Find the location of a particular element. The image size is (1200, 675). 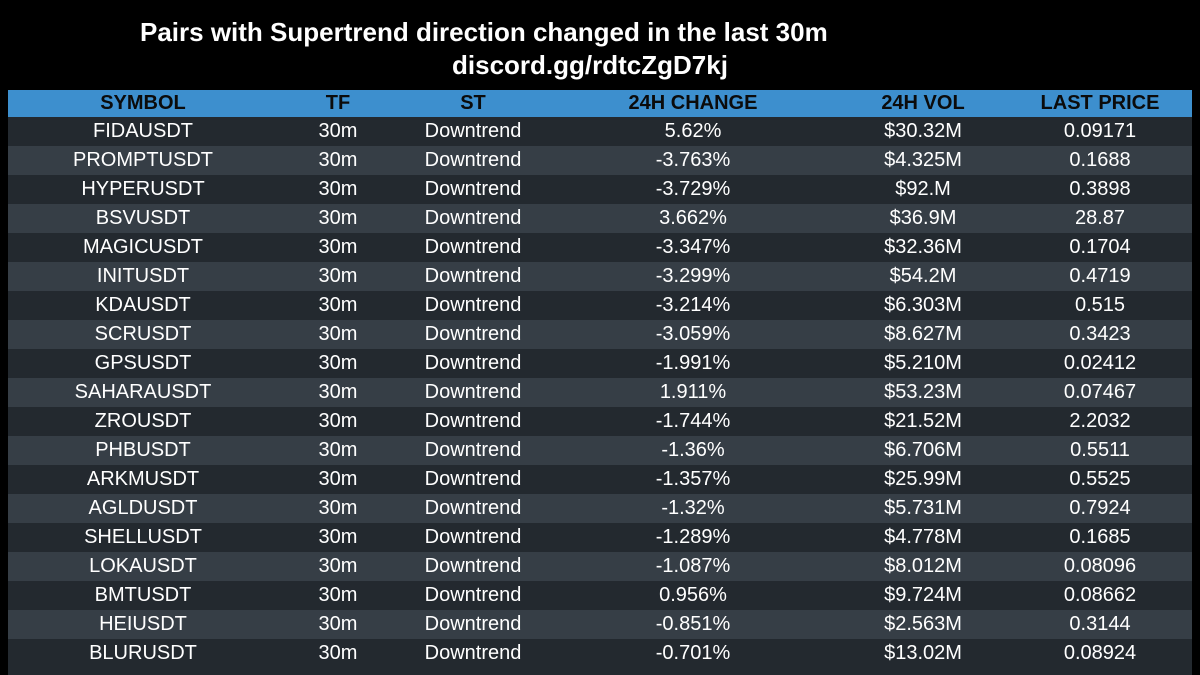

table-row: BSVUSDT 30m Downtrend 3.662% $36.9M 28.87 is located at coordinates (600, 218).